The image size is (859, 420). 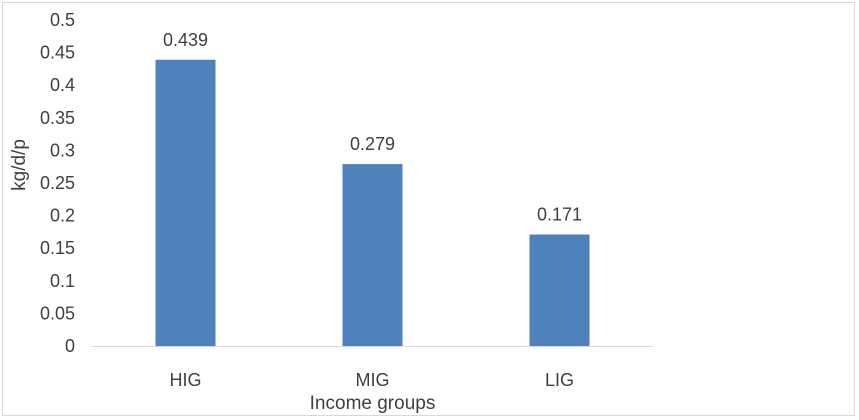 I want to click on y-tick-label: 0.2, so click(x=62, y=216).